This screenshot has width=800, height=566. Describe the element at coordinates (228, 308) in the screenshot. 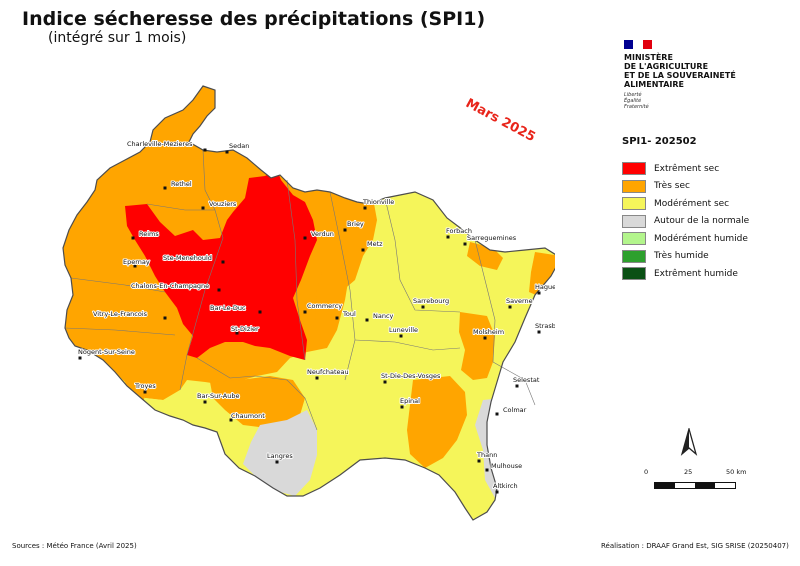

I see `city-label: Bar-Le-Duc` at that location.